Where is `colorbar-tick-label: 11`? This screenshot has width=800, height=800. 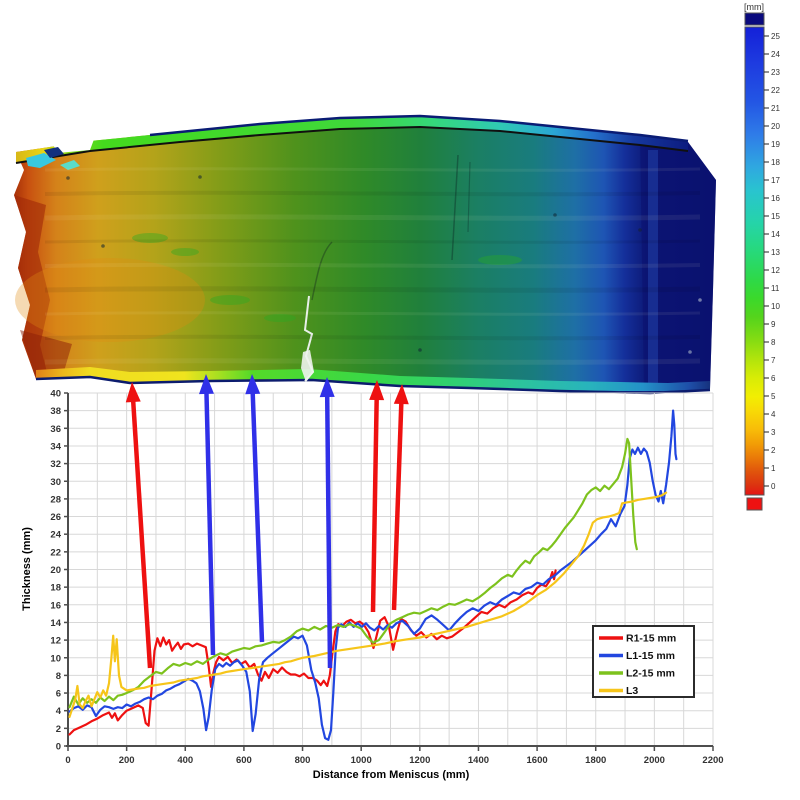
colorbar-tick-label: 11 is located at coordinates (775, 288).